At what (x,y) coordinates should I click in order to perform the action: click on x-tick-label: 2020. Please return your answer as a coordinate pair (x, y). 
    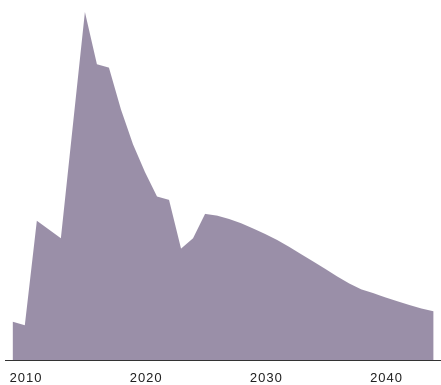
    Looking at the image, I should click on (146, 377).